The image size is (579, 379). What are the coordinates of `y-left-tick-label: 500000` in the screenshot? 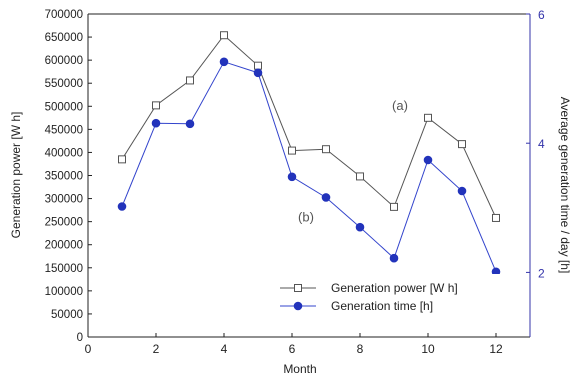 It's located at (64, 107).